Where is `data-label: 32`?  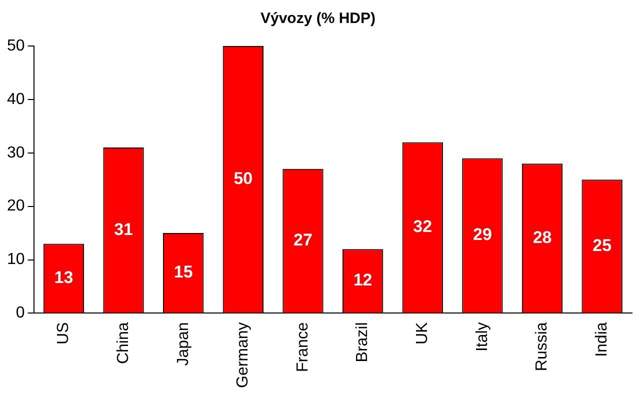 data-label: 32 is located at coordinates (422, 226).